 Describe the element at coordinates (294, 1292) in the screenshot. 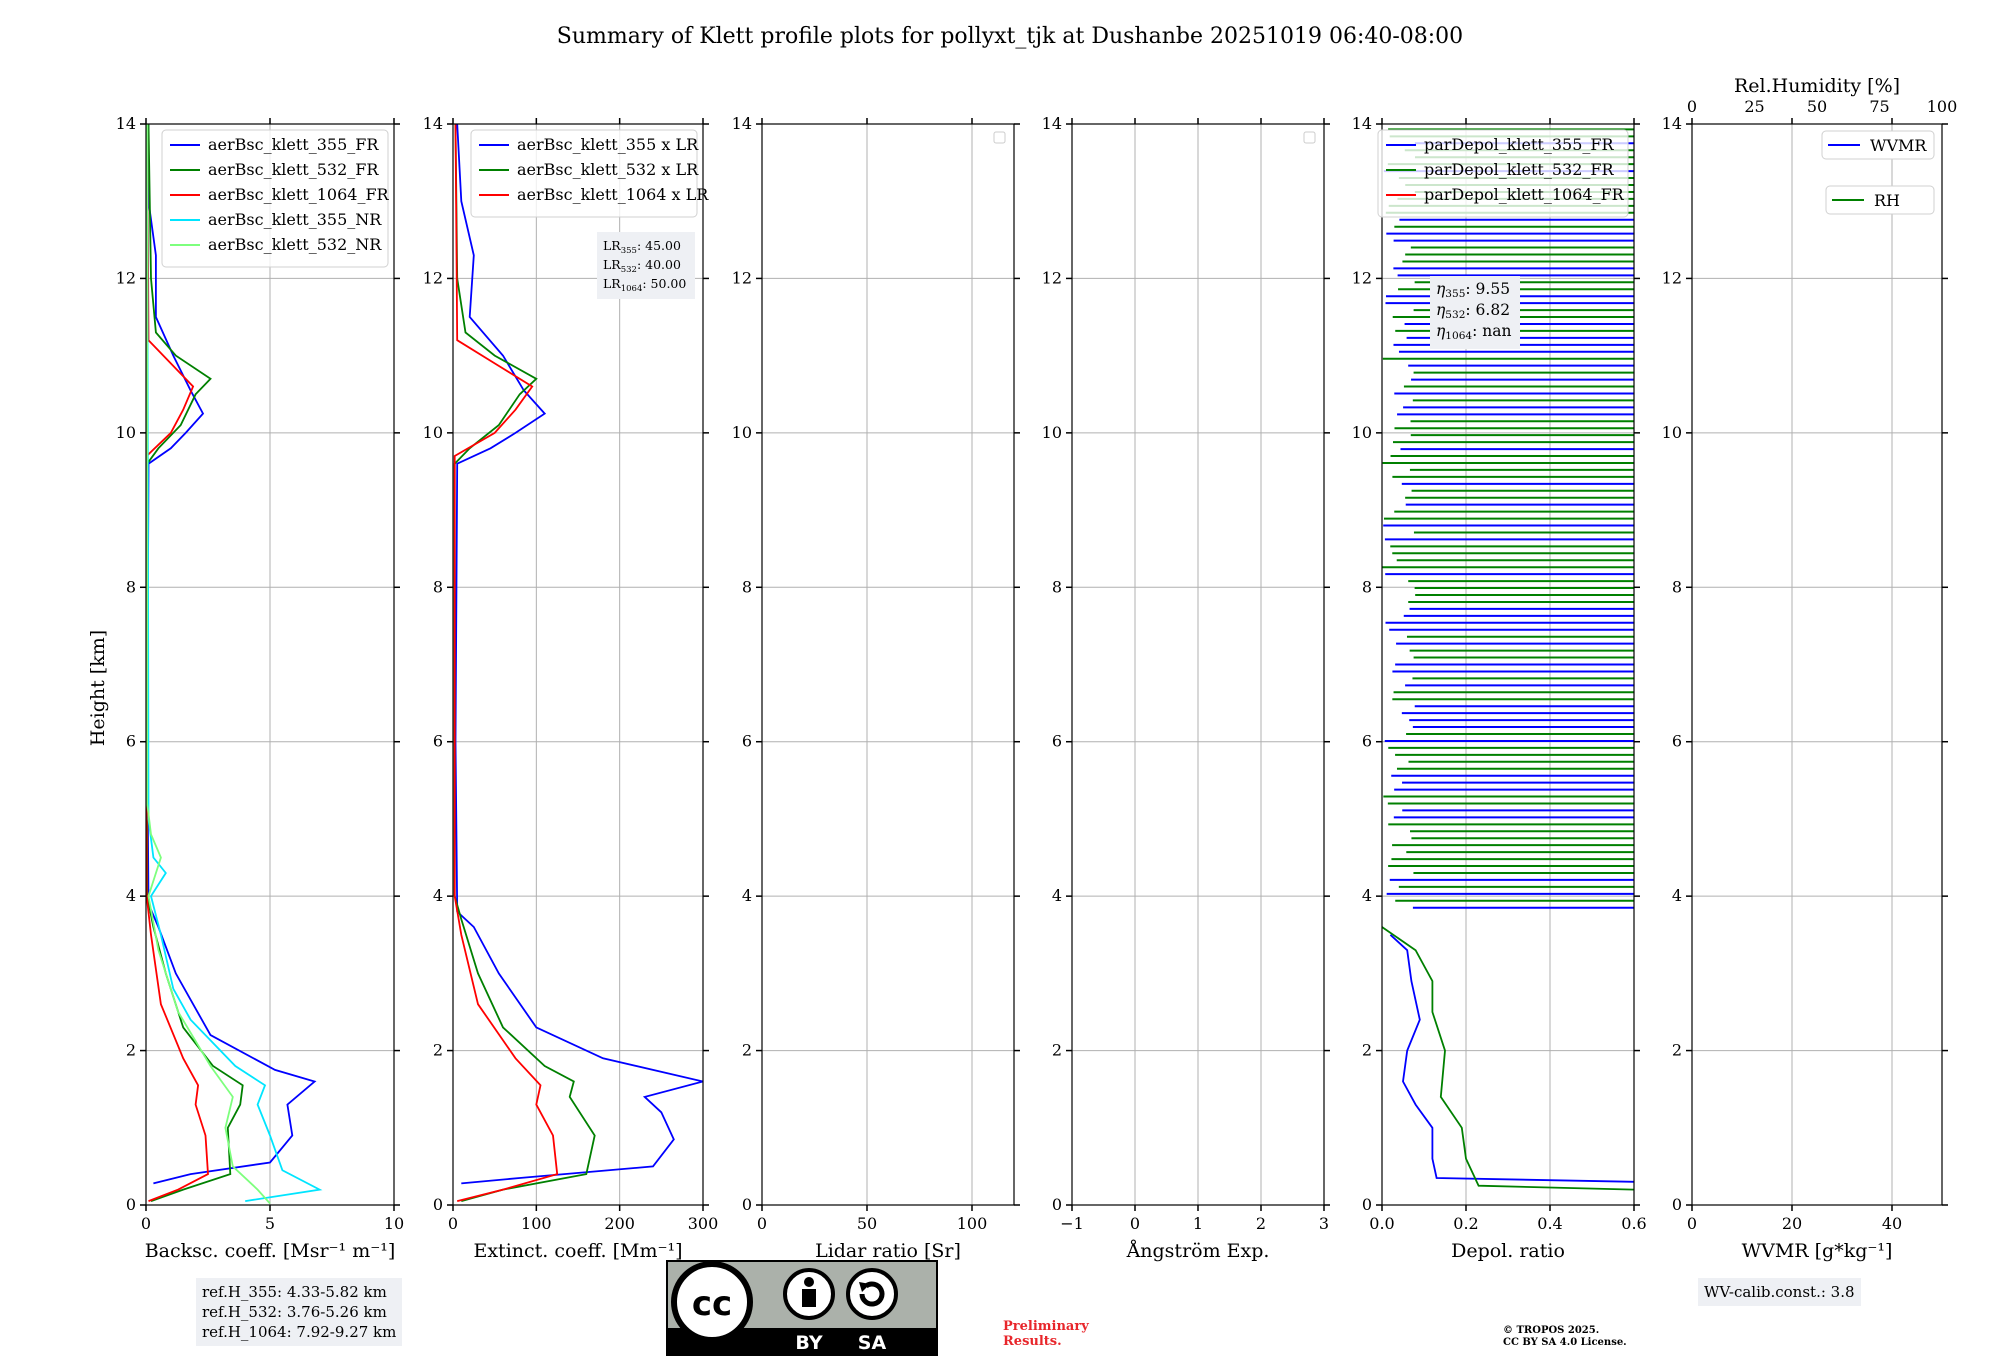

I see `ref-height-355: ref.H_355: 4.33-5.82 km` at that location.